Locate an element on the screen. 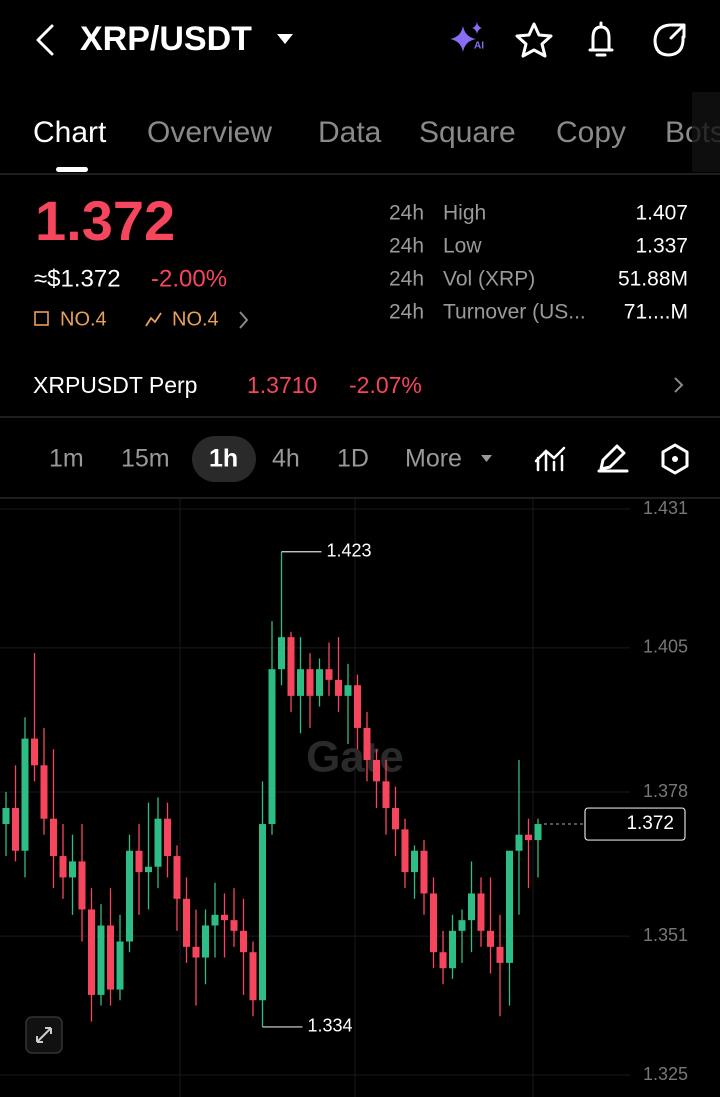  perp-change: -2.07% is located at coordinates (385, 385).